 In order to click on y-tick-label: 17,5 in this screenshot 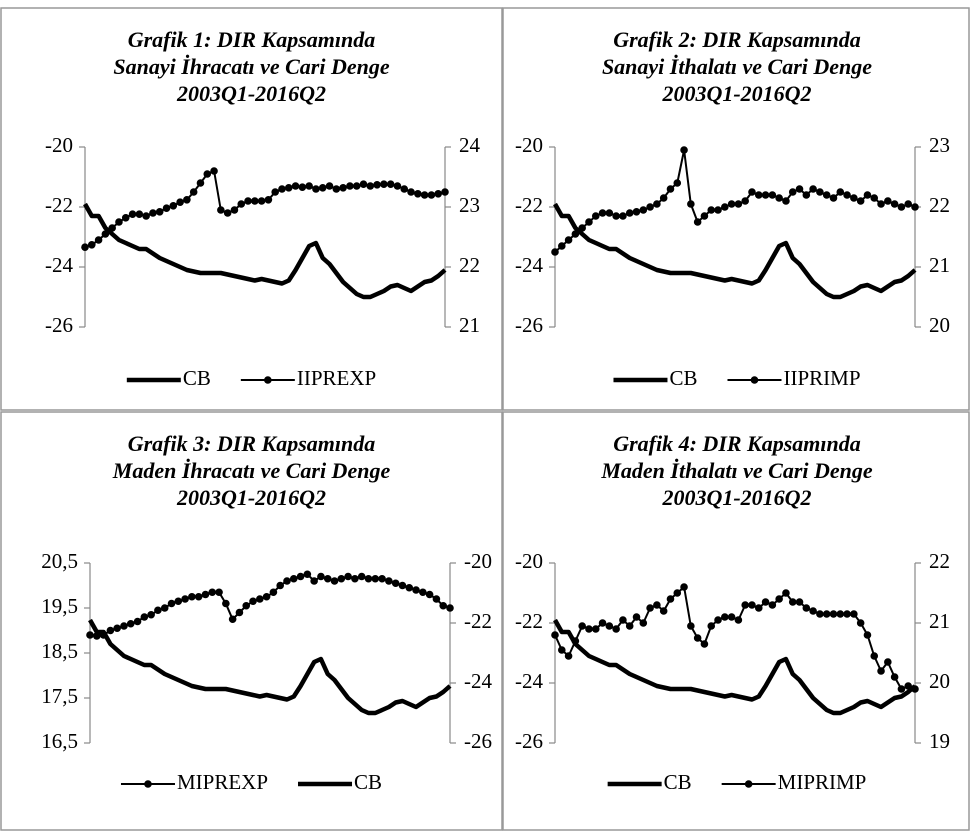, I will do `click(59, 696)`.